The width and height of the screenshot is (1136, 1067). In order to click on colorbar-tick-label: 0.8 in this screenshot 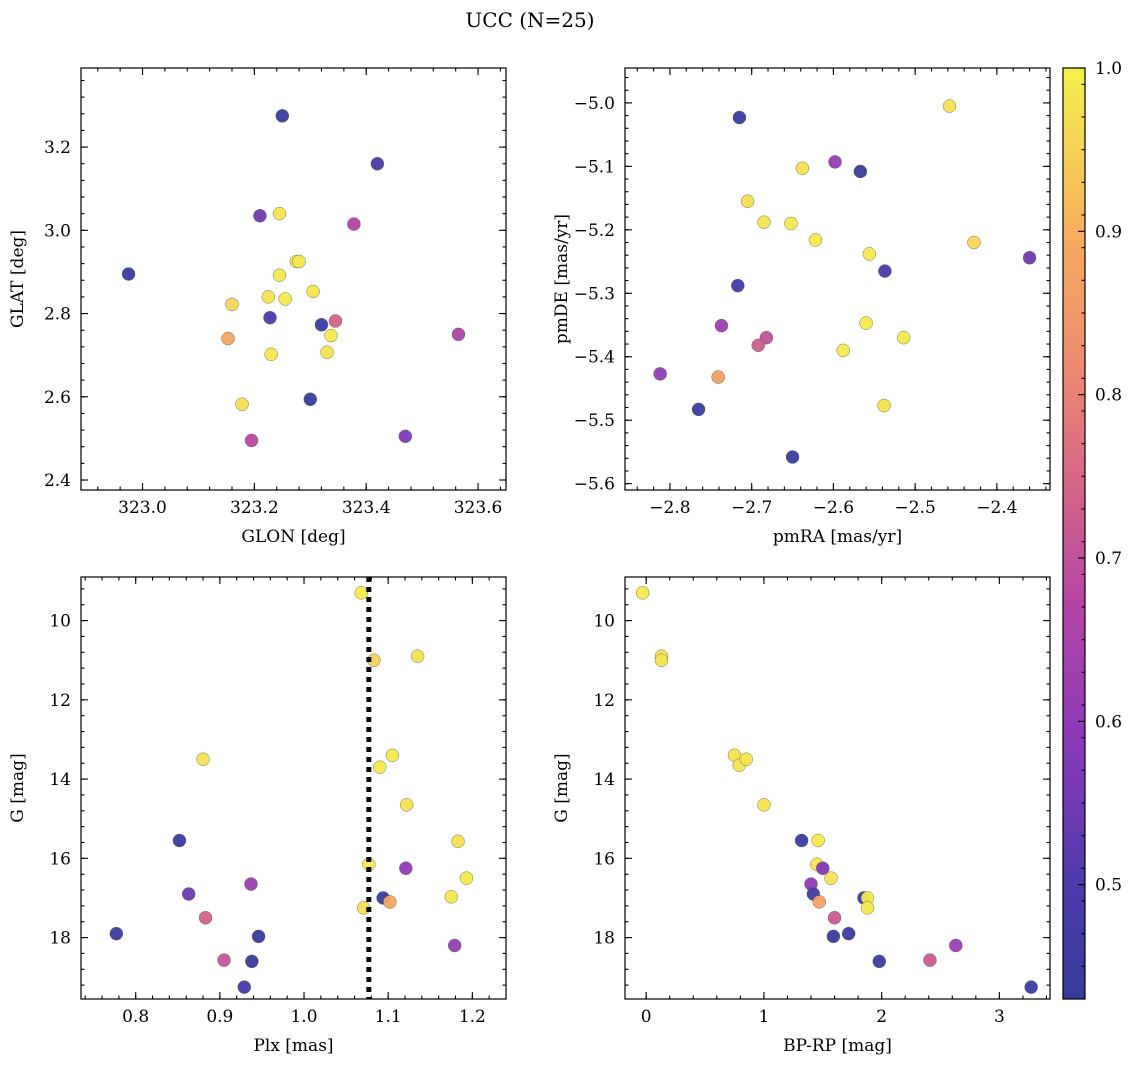, I will do `click(1108, 396)`.